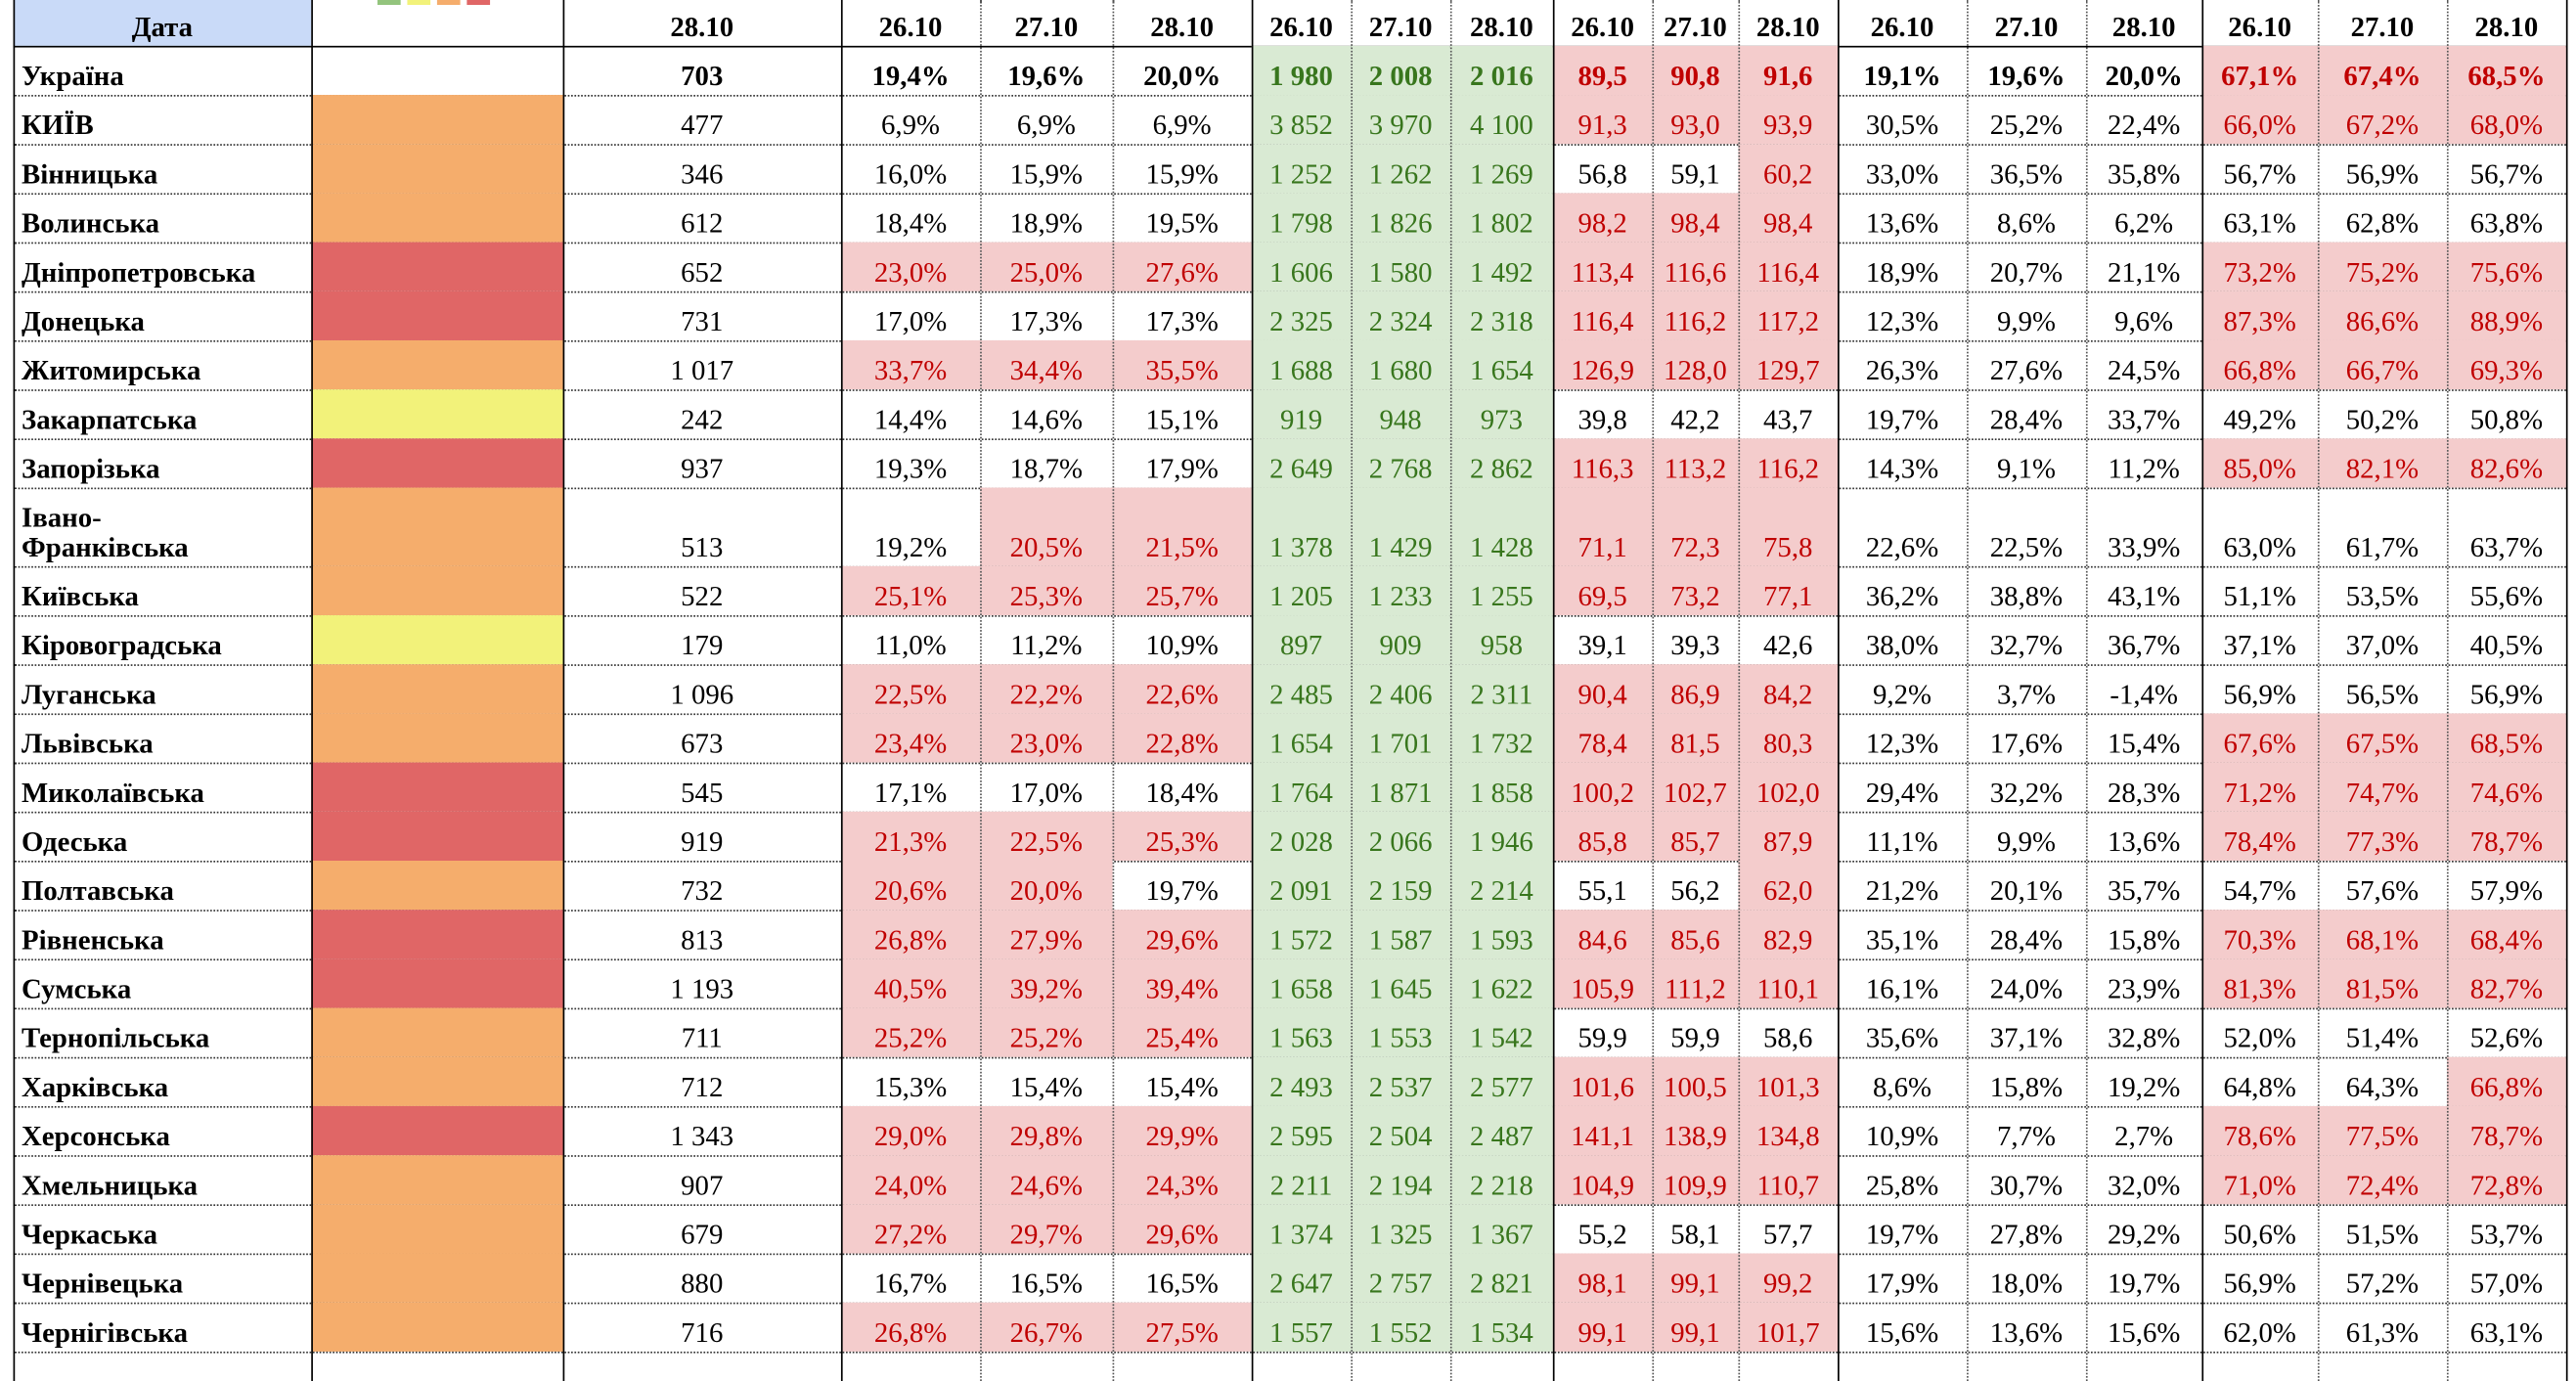 The width and height of the screenshot is (2576, 1381). I want to click on value-cell: 36,7%, so click(2144, 645).